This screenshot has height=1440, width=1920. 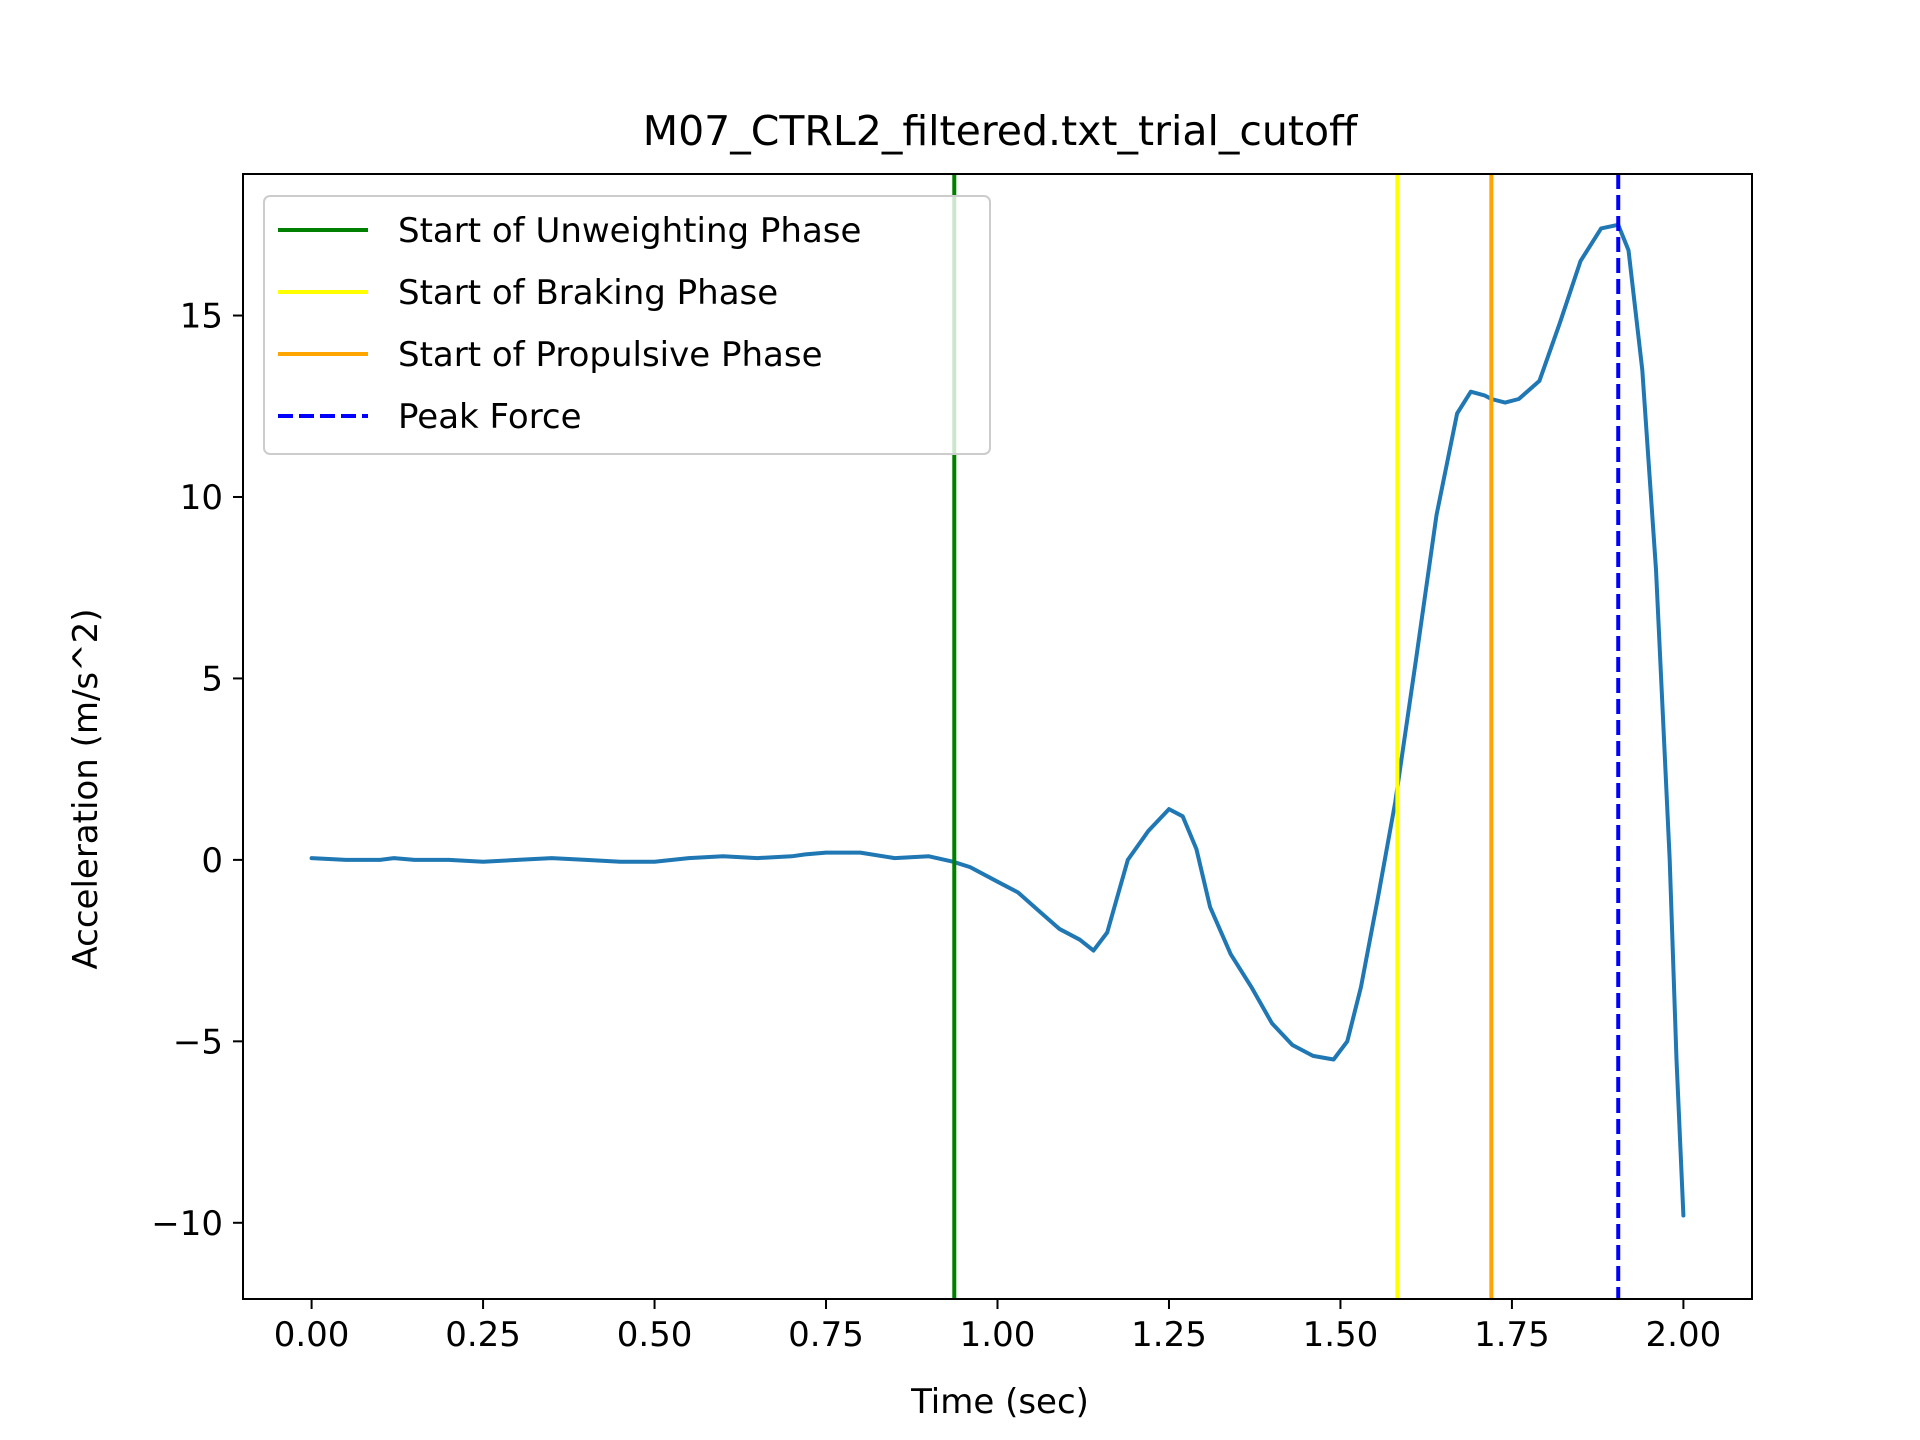 I want to click on x-tick-label-4: 1.00, so click(x=998, y=1335).